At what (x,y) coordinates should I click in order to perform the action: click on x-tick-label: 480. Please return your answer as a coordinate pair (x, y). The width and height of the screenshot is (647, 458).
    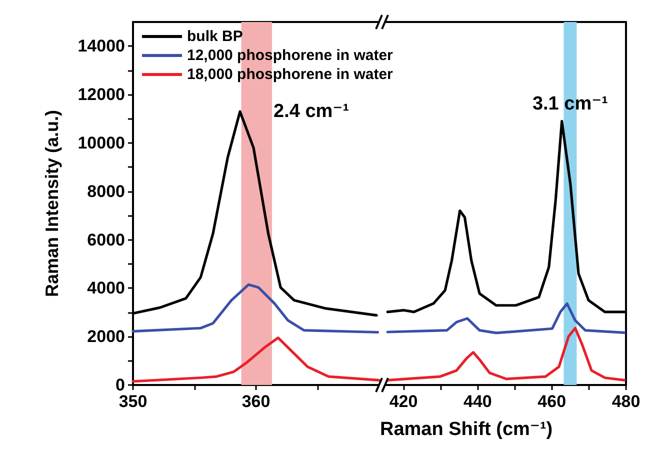
    Looking at the image, I should click on (626, 401).